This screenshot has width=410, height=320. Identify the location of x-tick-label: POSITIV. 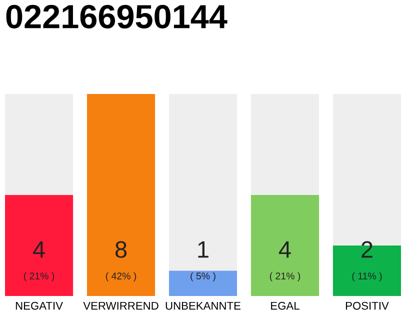
(367, 306).